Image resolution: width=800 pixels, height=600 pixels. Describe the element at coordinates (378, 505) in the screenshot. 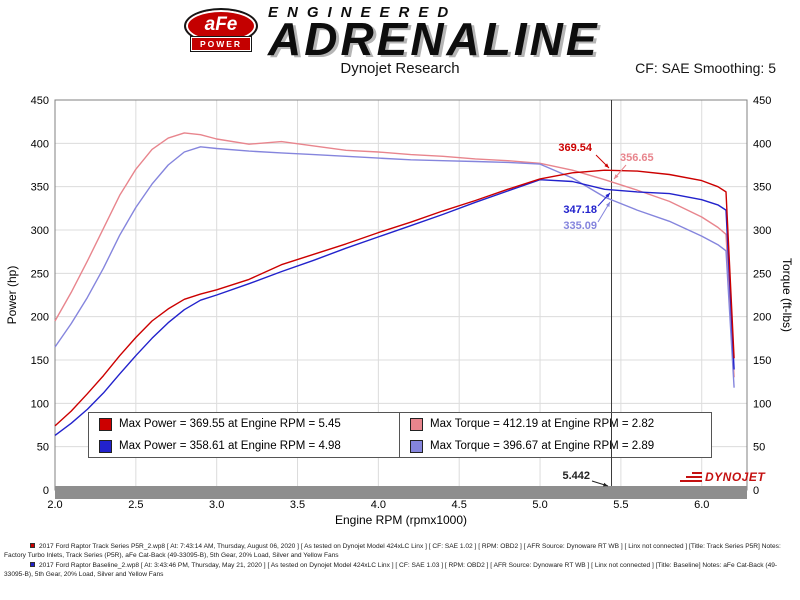

I see `svg-text: 4.0` at that location.